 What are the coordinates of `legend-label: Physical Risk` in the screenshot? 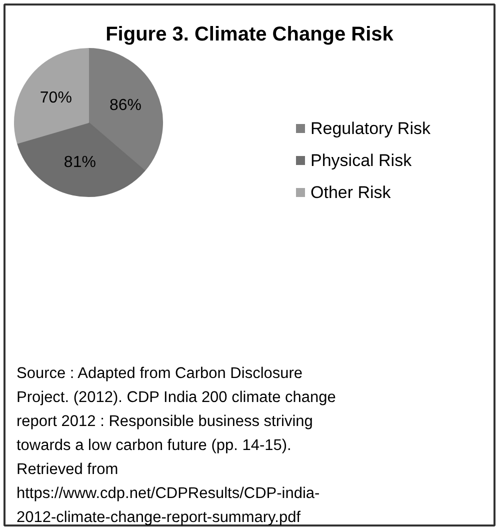 It's located at (361, 160).